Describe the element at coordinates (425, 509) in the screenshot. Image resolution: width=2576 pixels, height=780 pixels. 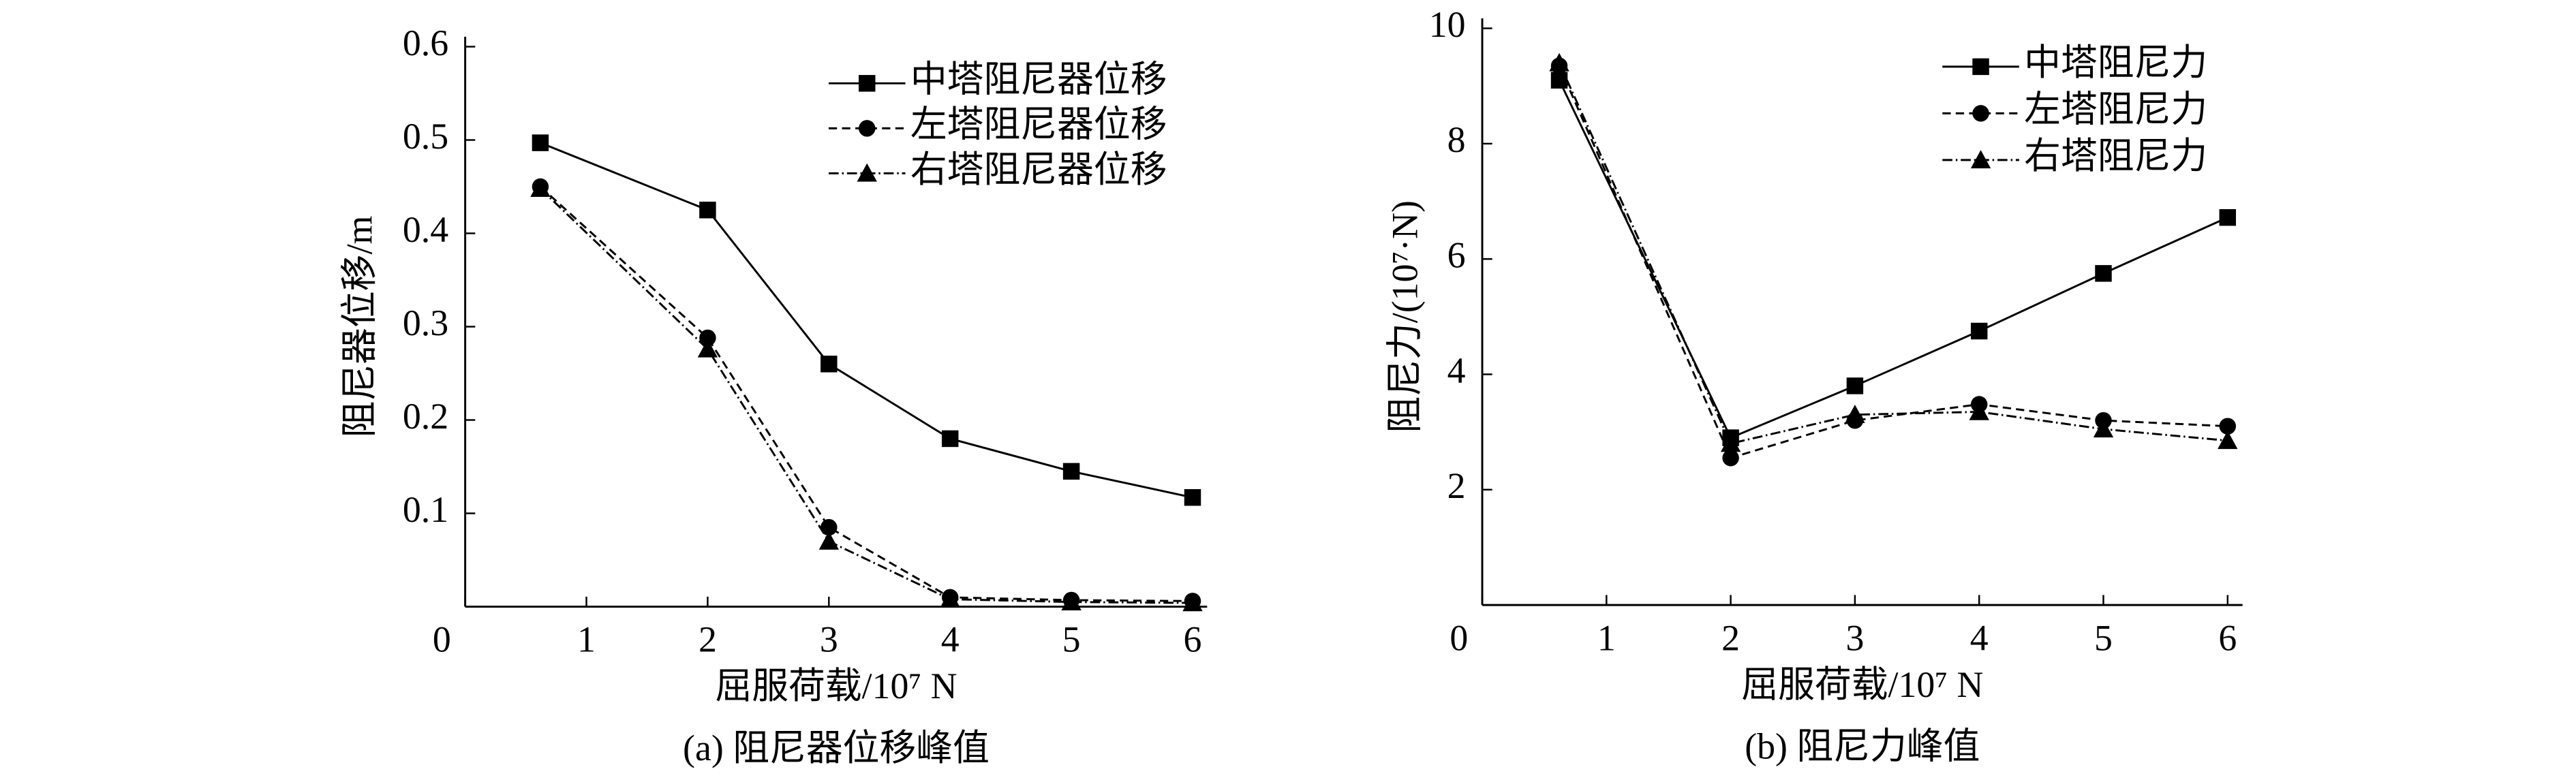
I see `y-tick-label: 0.1` at that location.